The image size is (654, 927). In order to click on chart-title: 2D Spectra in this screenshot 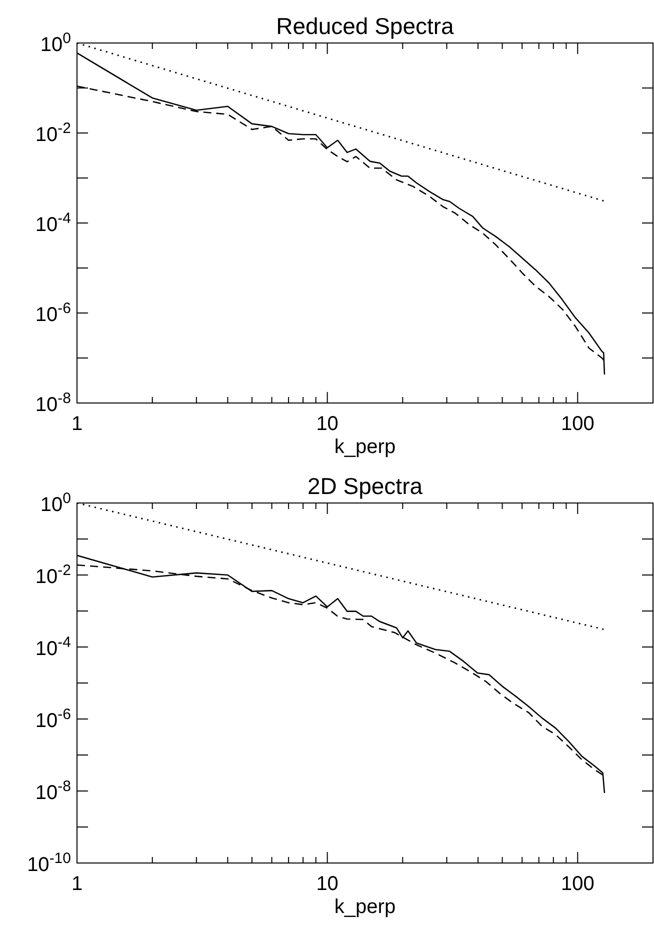, I will do `click(365, 486)`.